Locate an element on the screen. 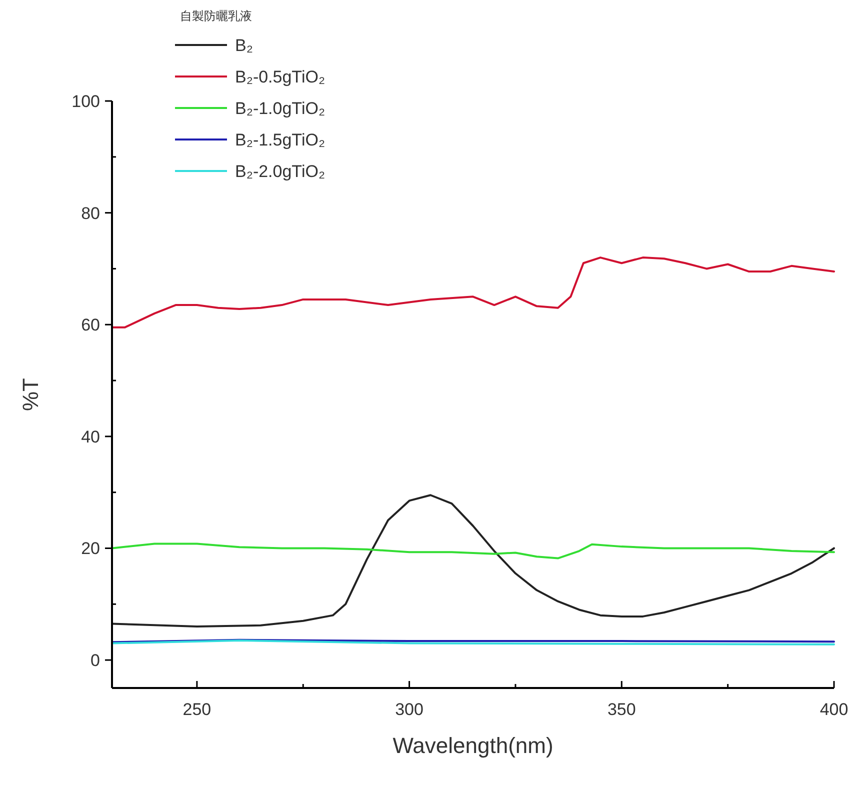 This screenshot has height=785, width=857. x-tick-label: 350 is located at coordinates (621, 709).